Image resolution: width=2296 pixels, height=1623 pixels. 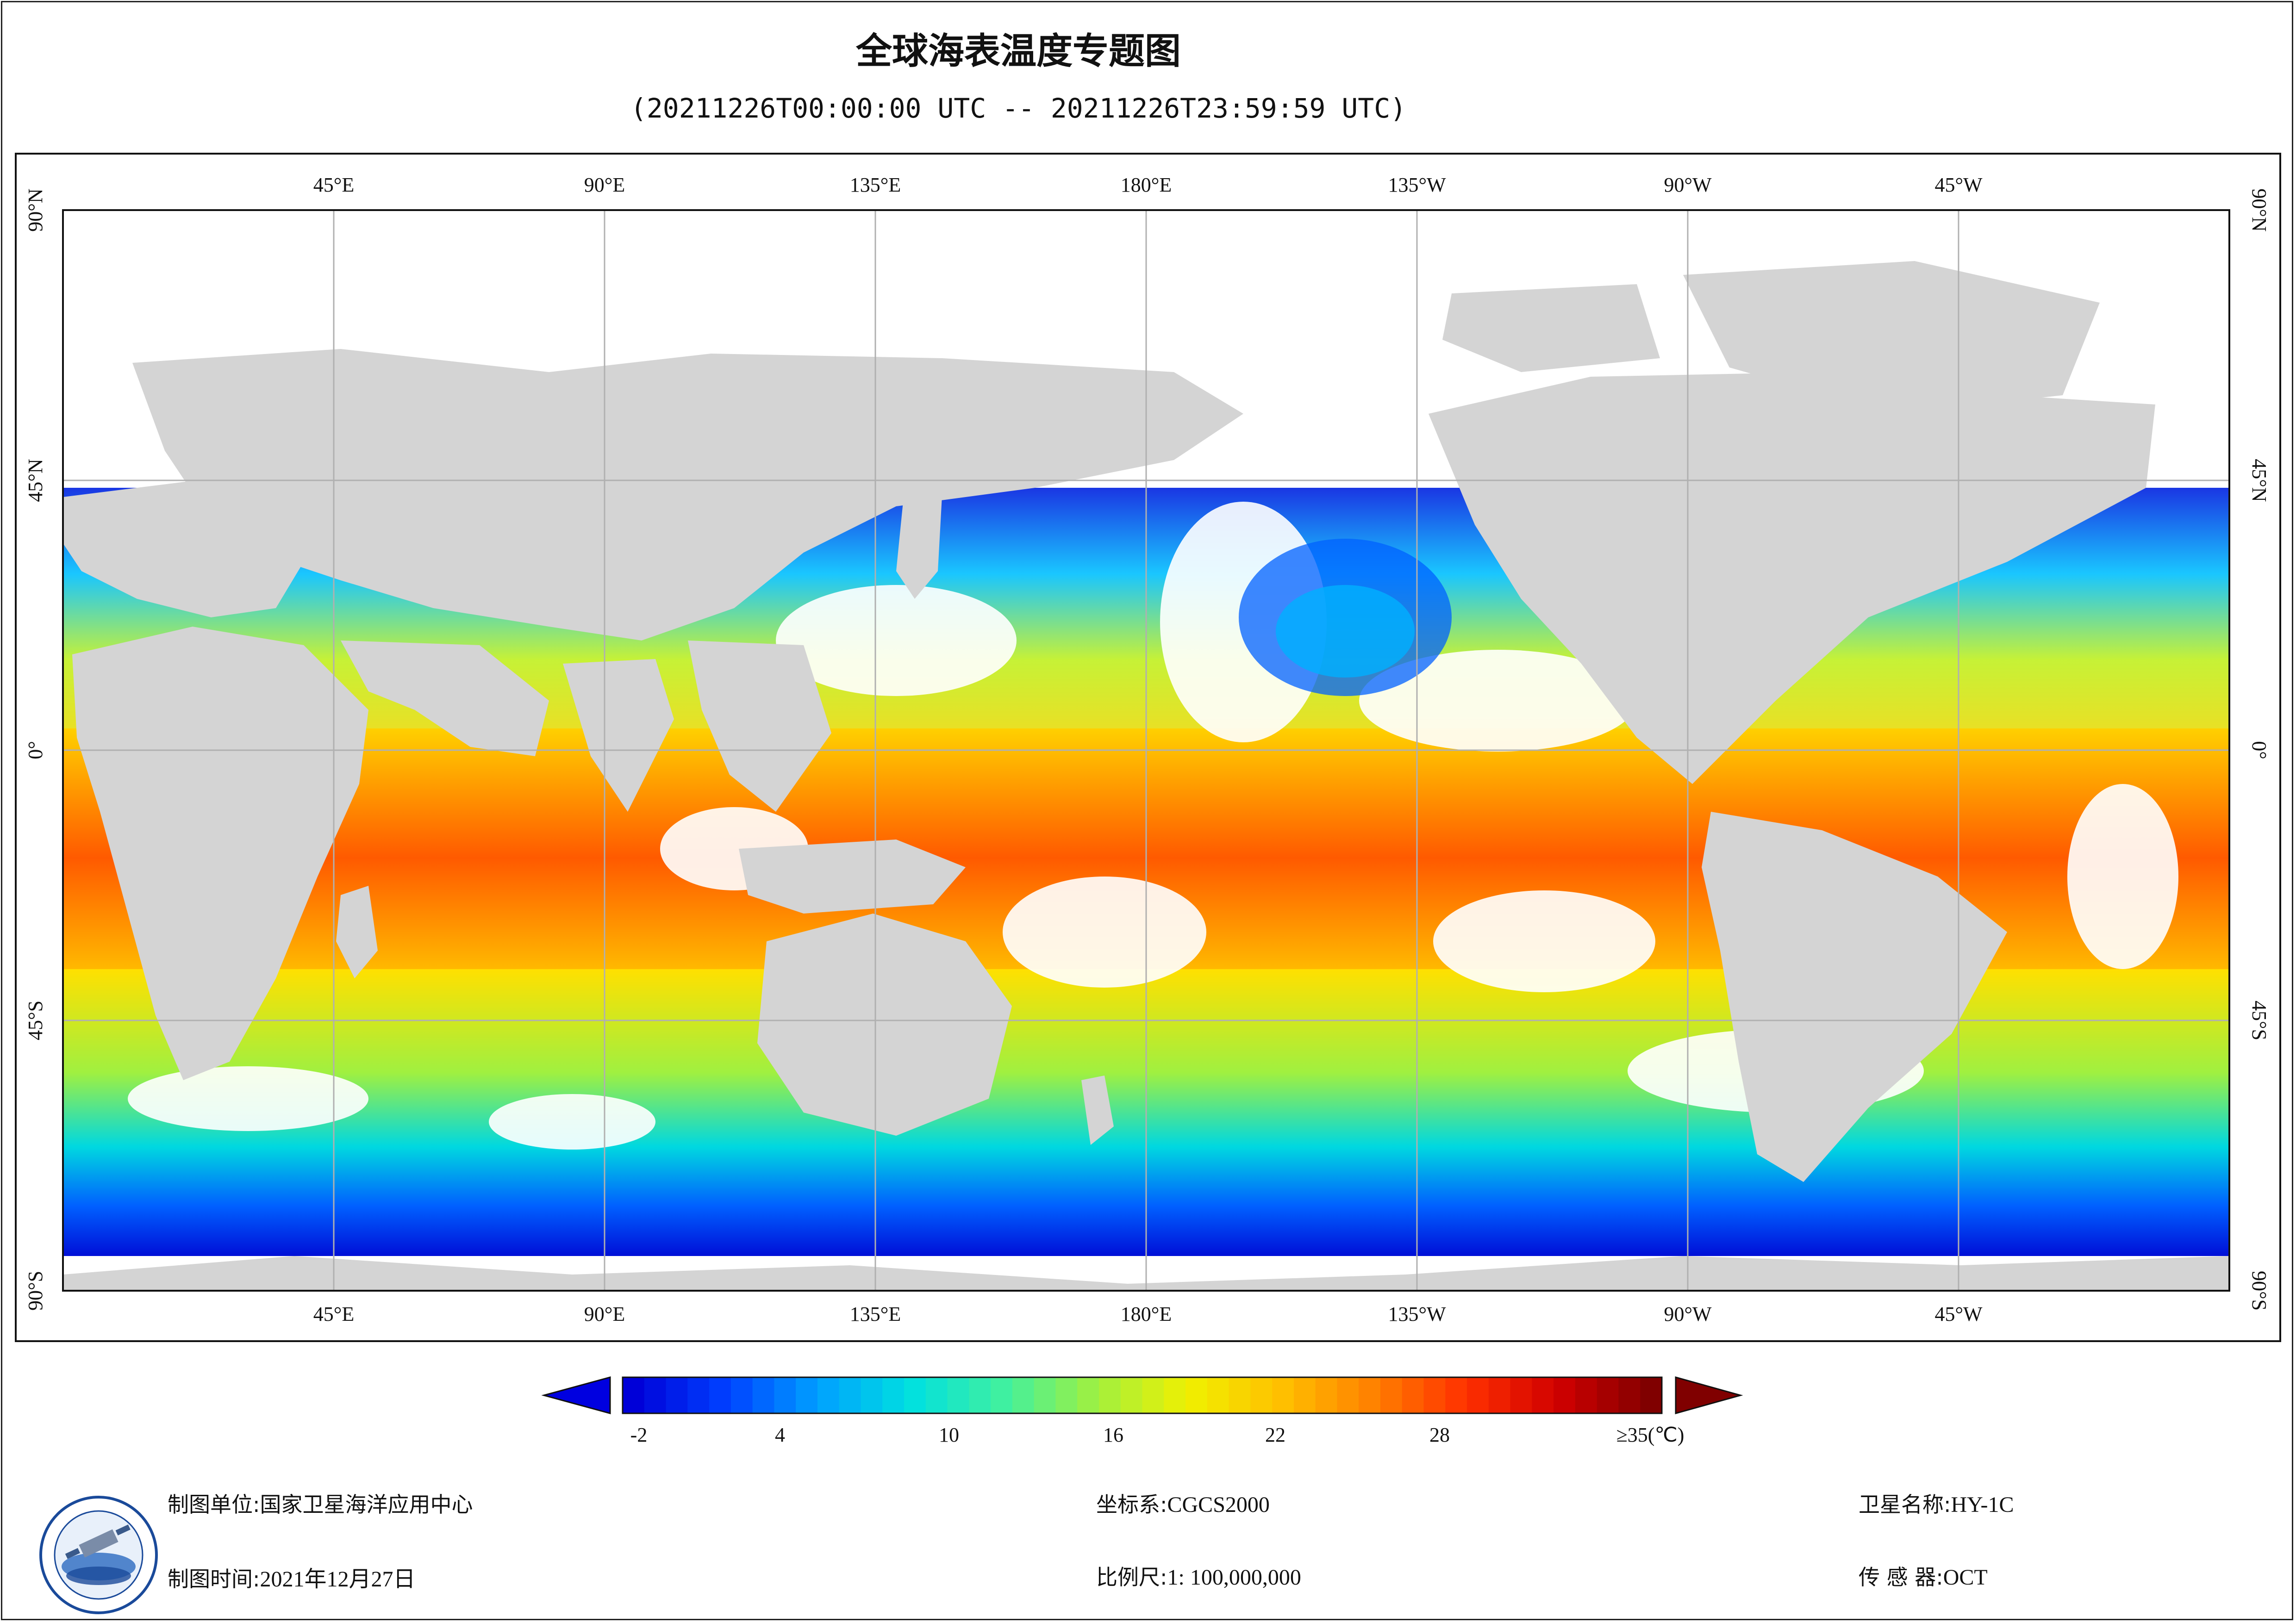 What do you see at coordinates (949, 1435) in the screenshot?
I see `legend-tick-label: 10` at bounding box center [949, 1435].